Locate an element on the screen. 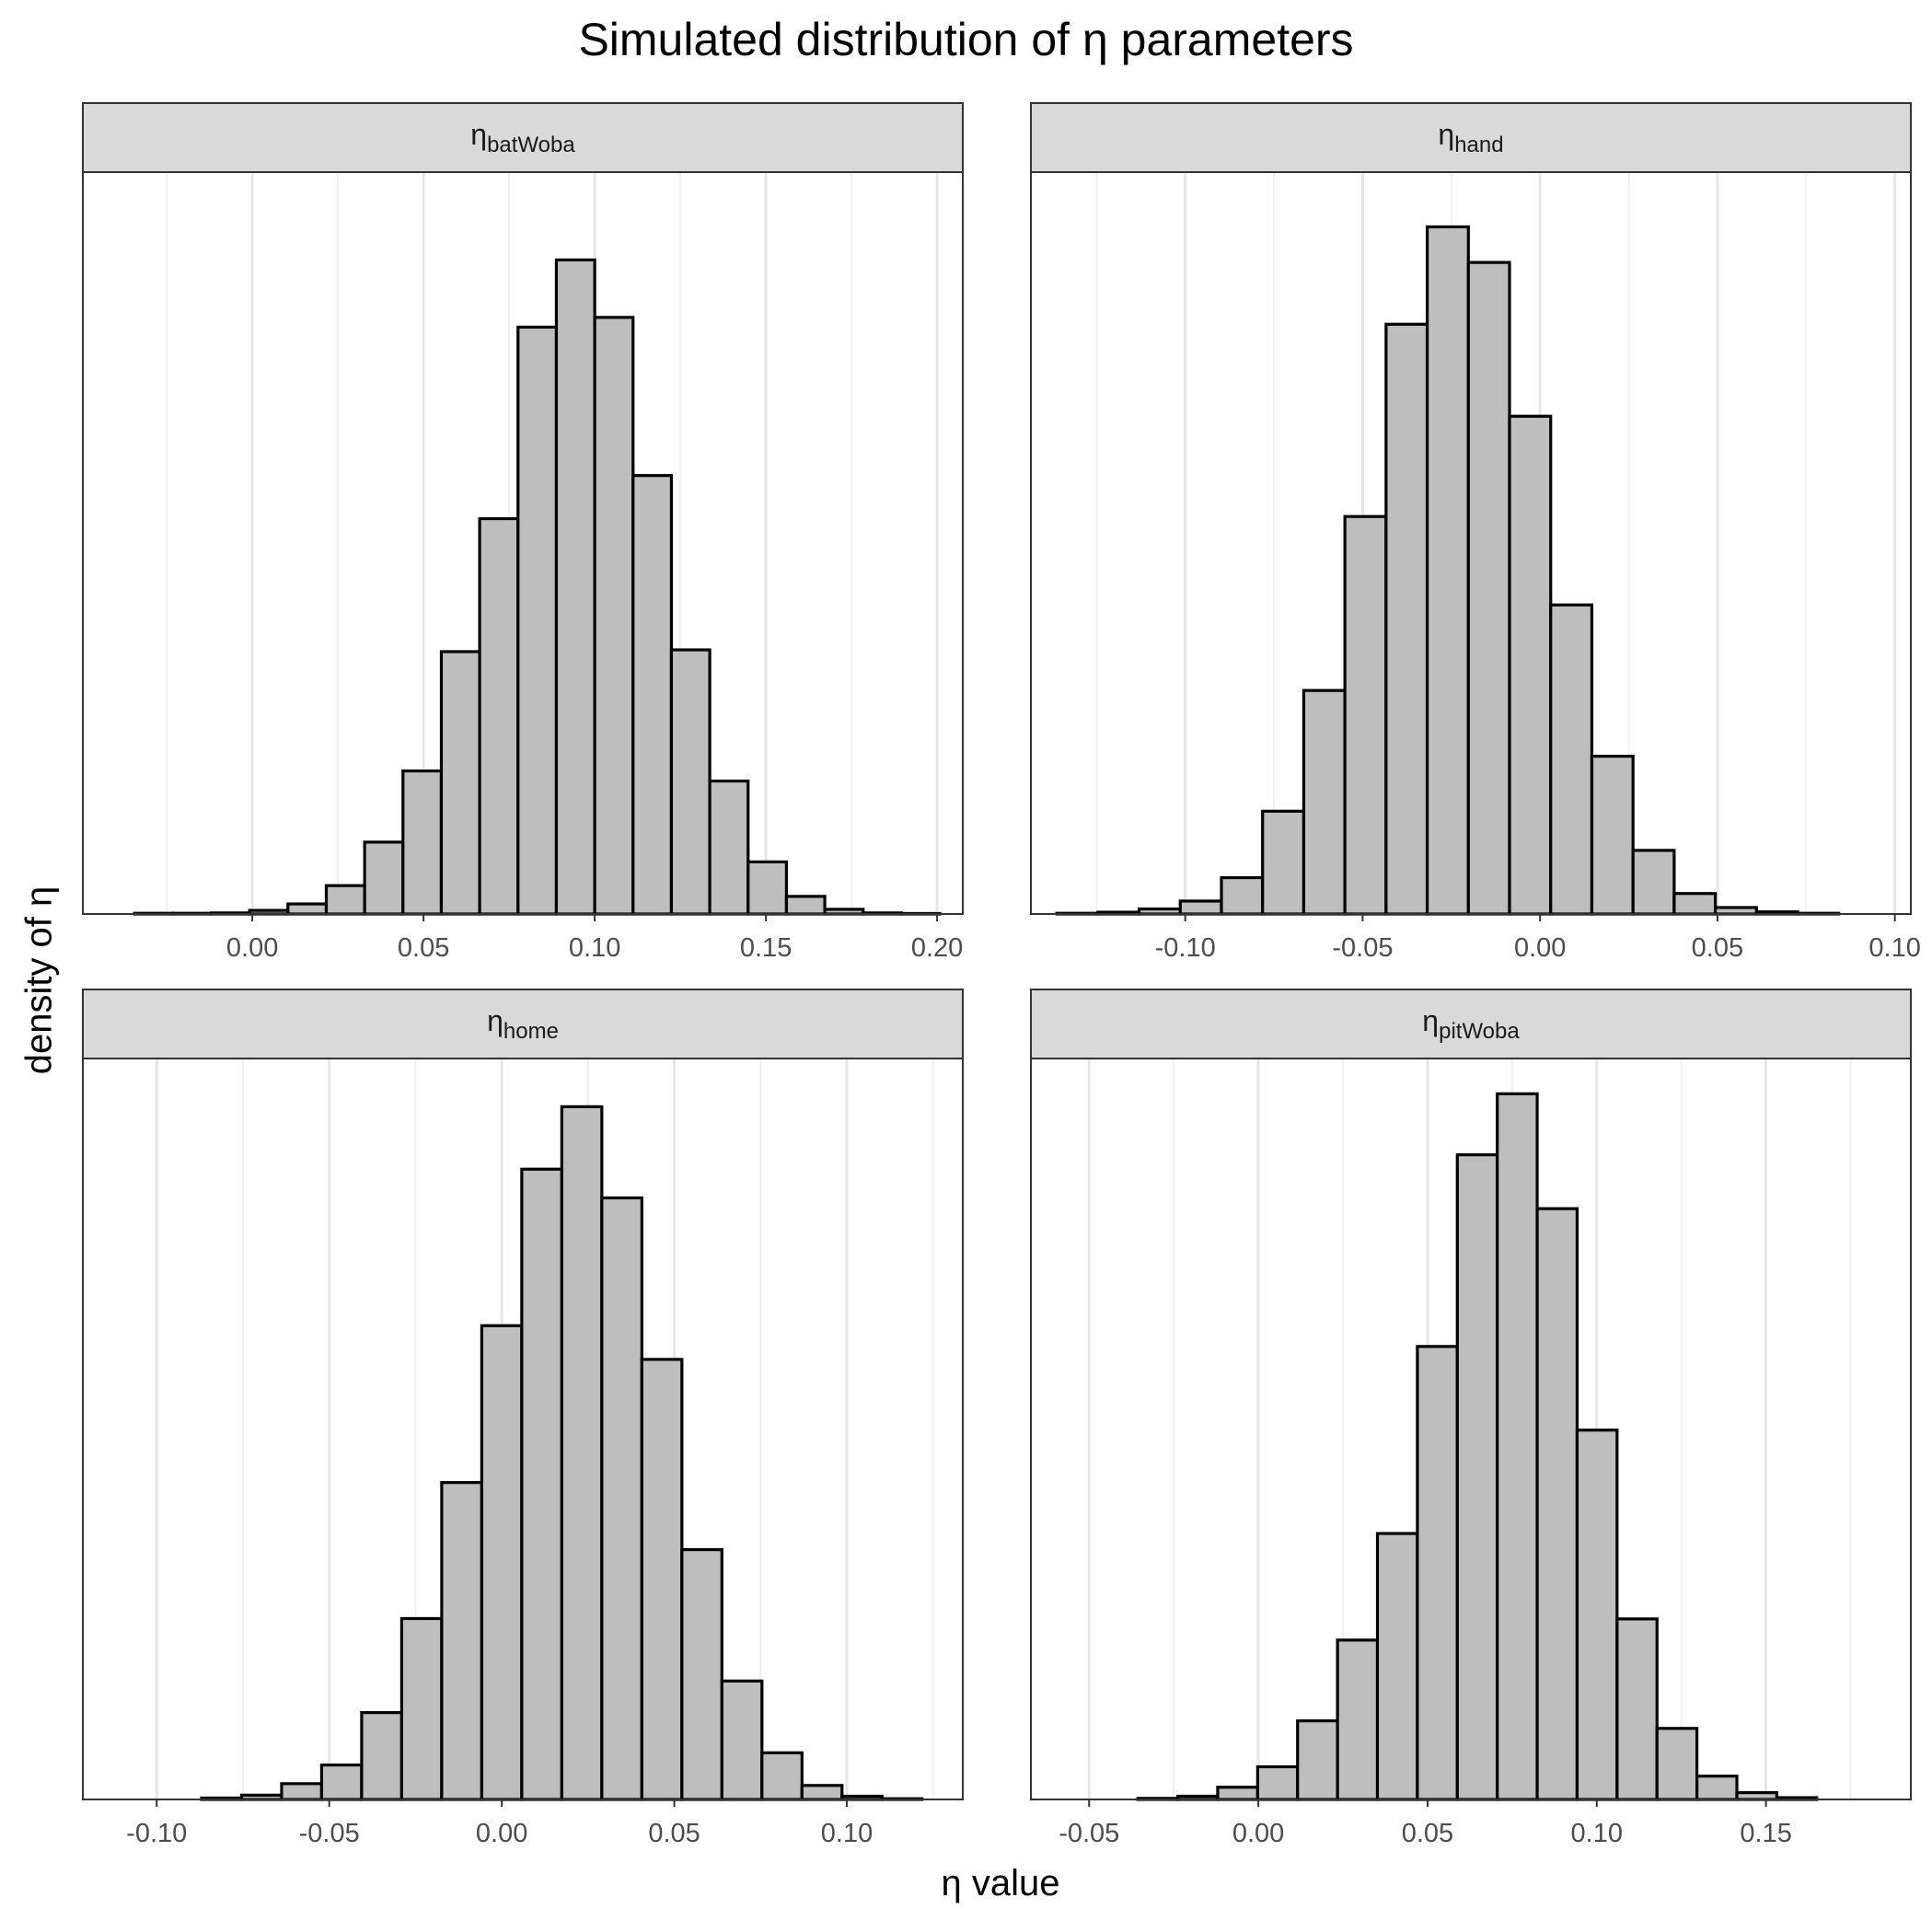 The height and width of the screenshot is (1932, 1932). facet-strip-label: ηhand is located at coordinates (1470, 137).